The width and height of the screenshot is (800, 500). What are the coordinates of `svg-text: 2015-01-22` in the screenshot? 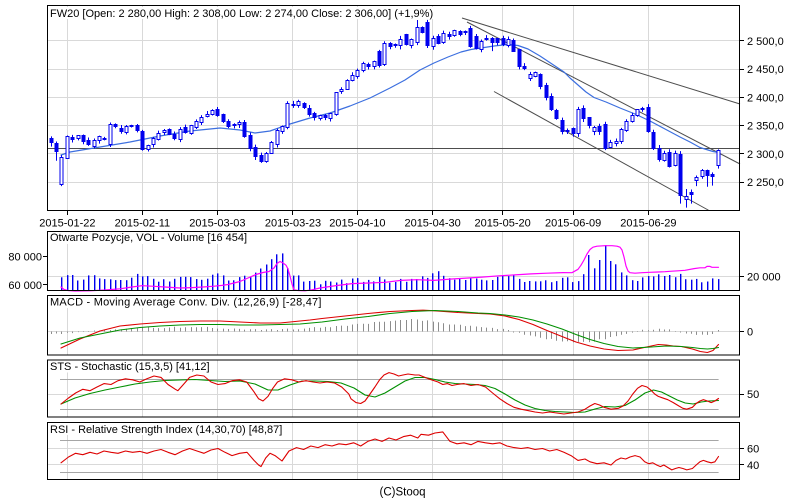 It's located at (67, 224).